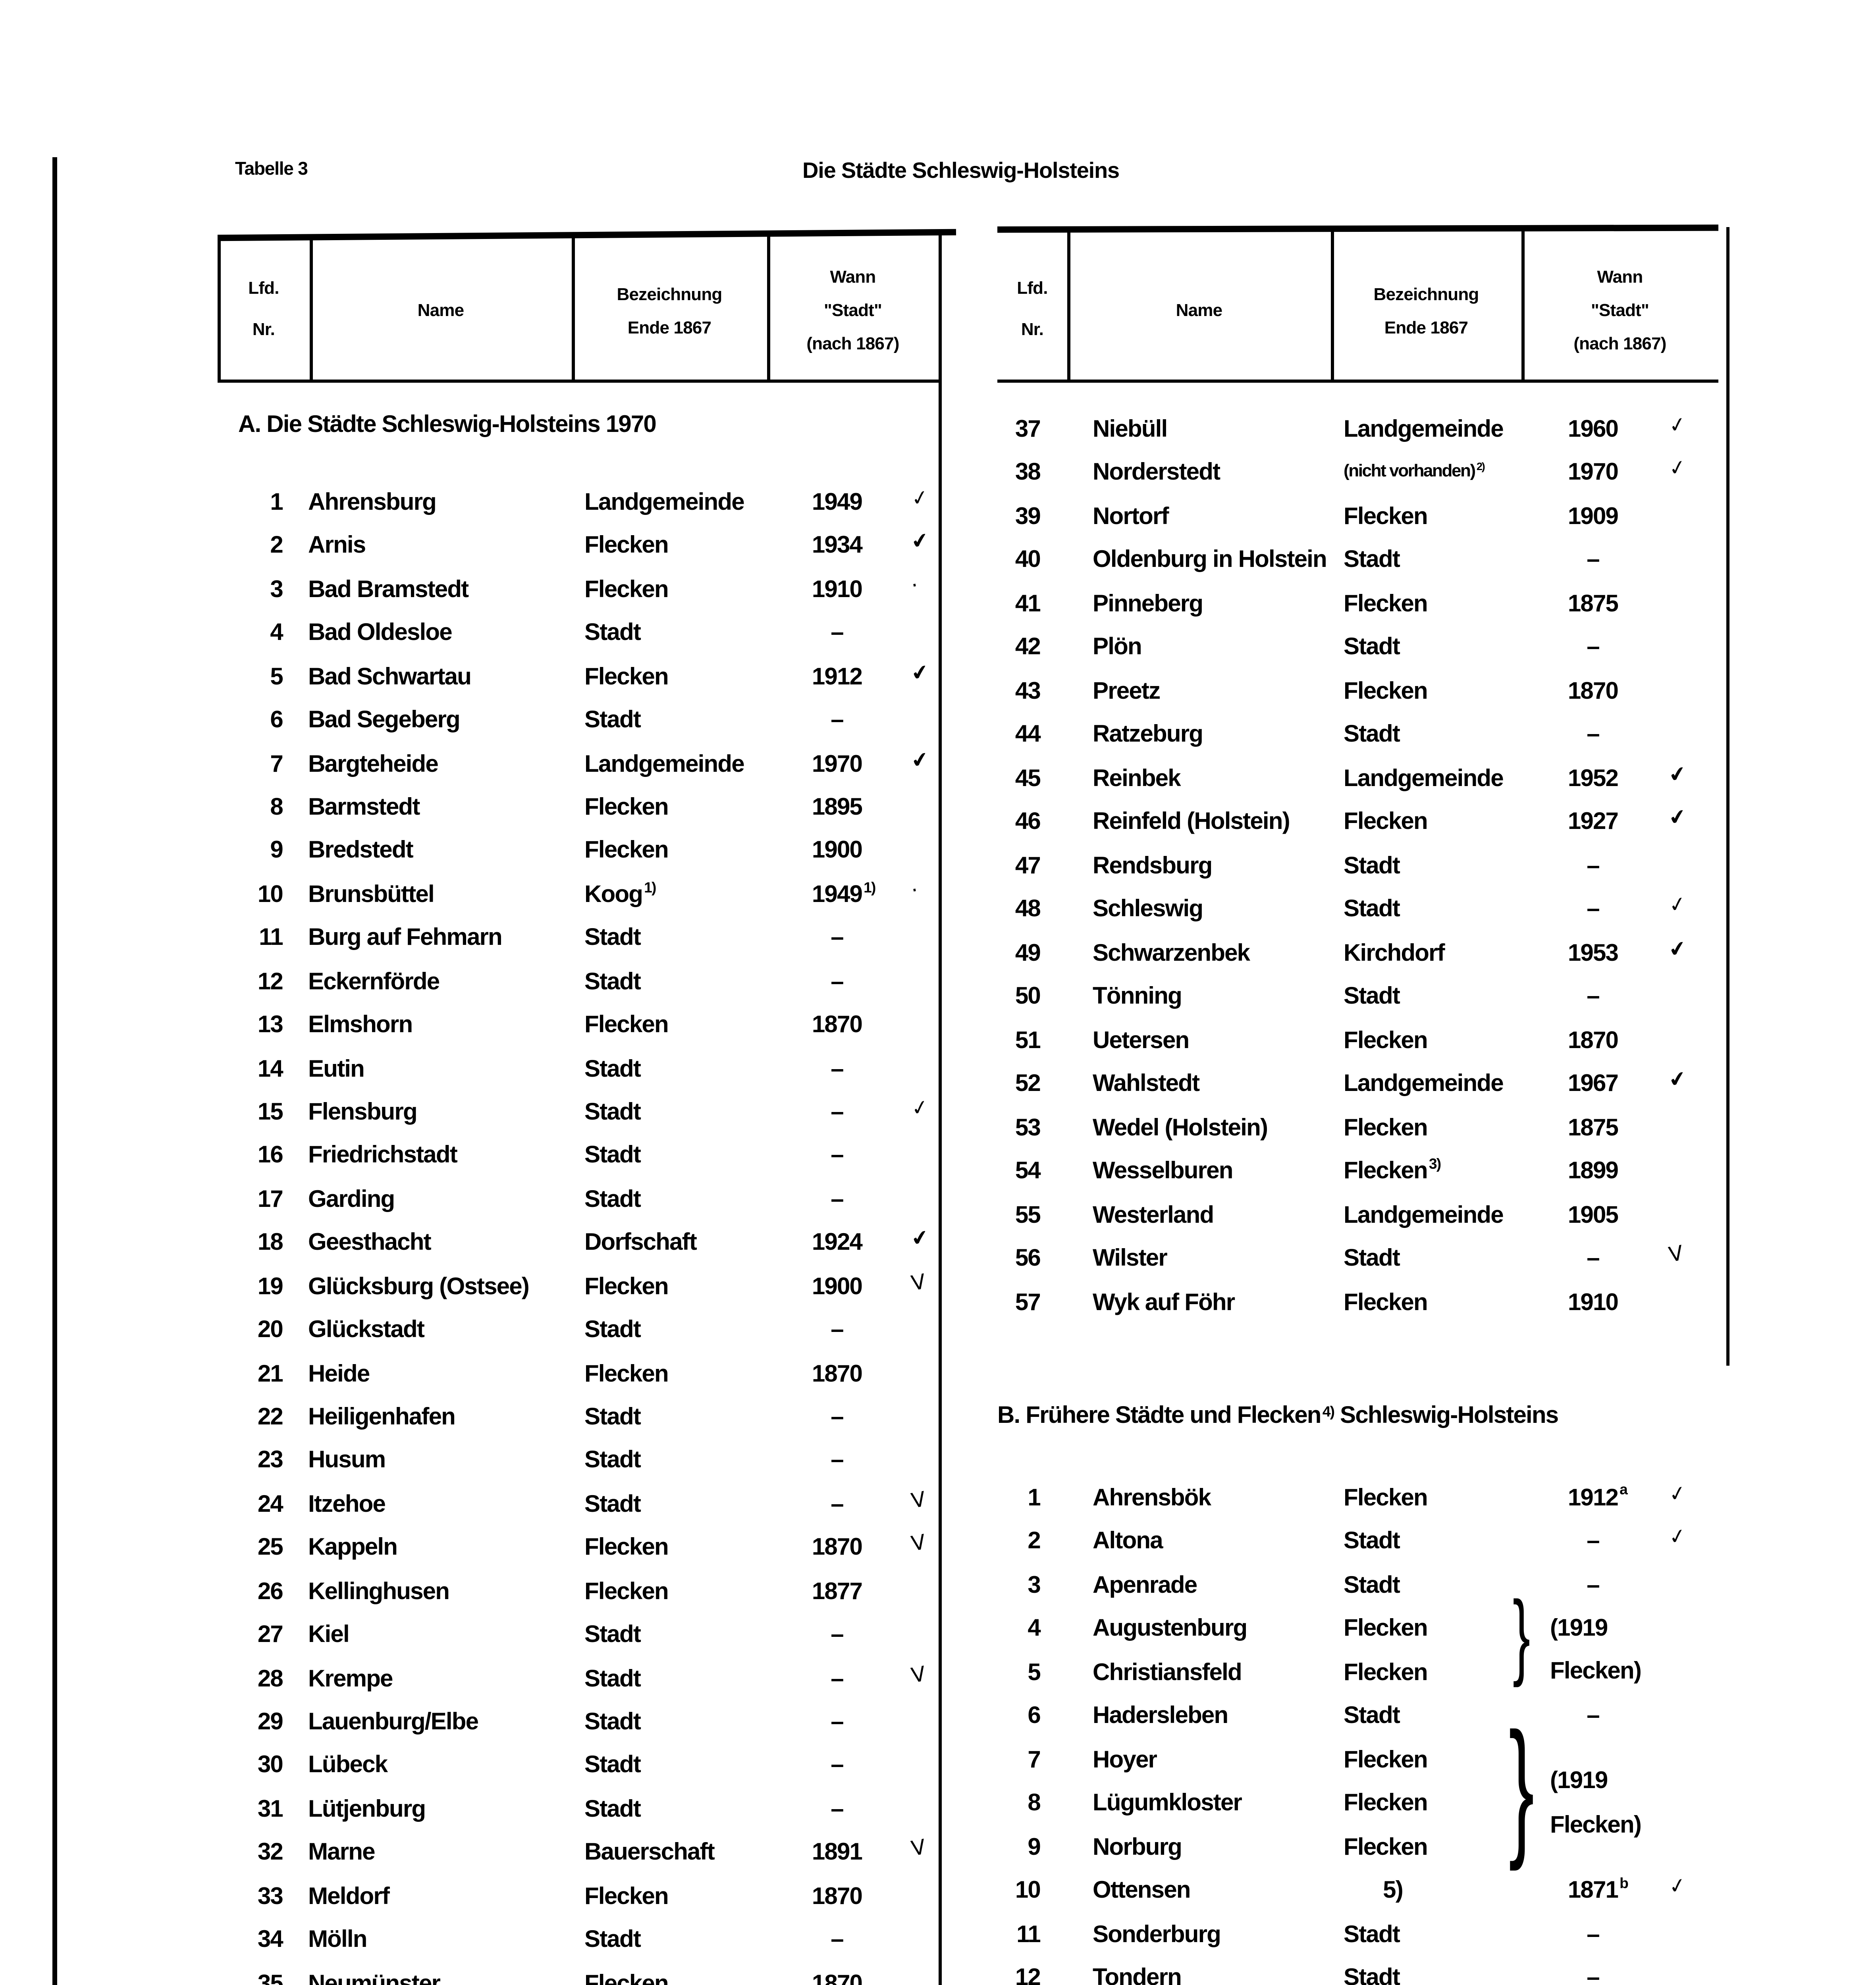  I want to click on row-year: 1910, so click(1593, 1302).